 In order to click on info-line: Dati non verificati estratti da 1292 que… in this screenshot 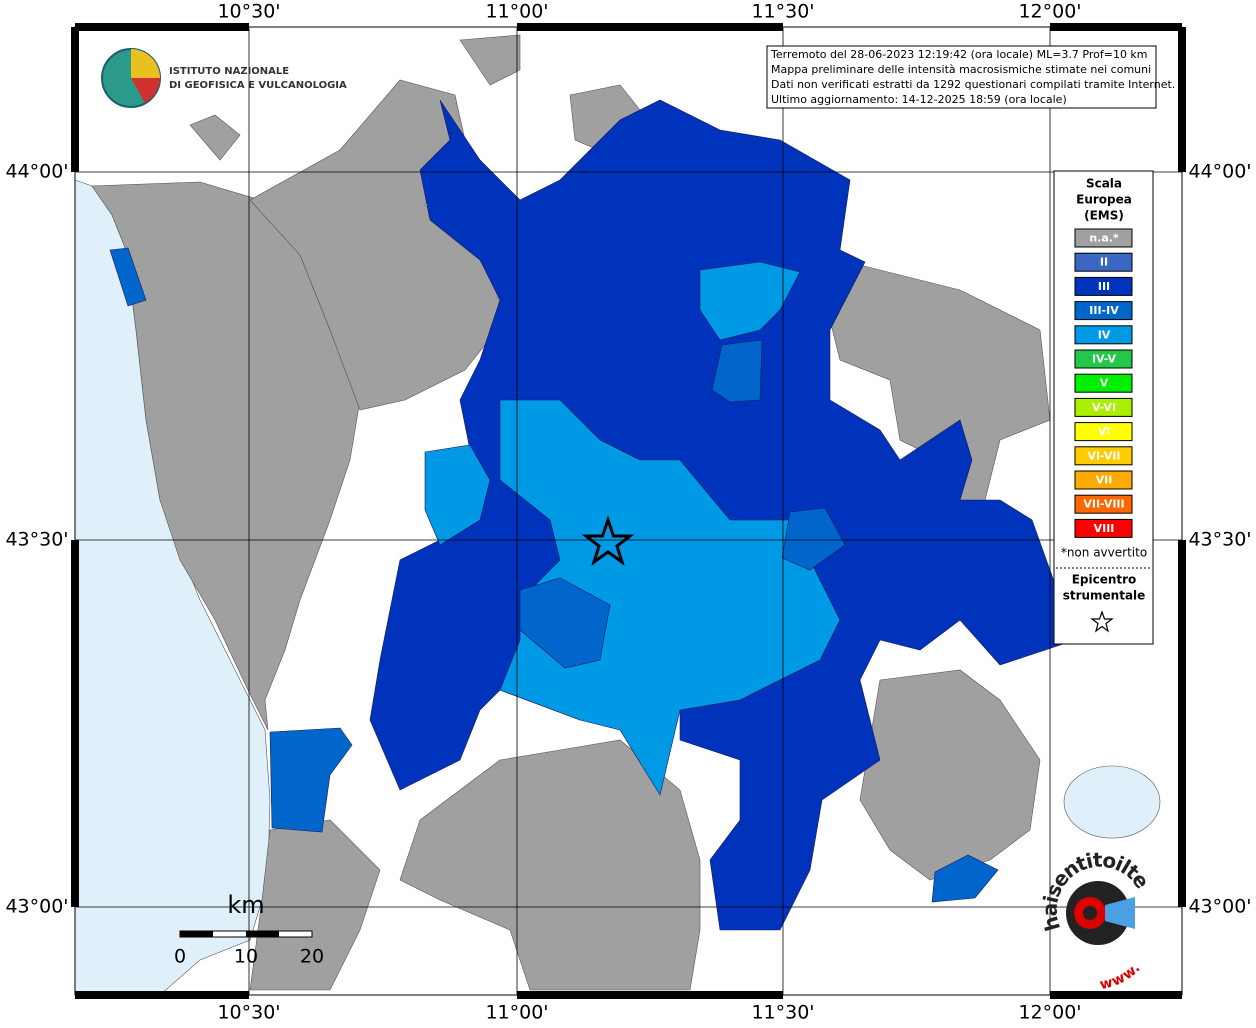, I will do `click(973, 84)`.